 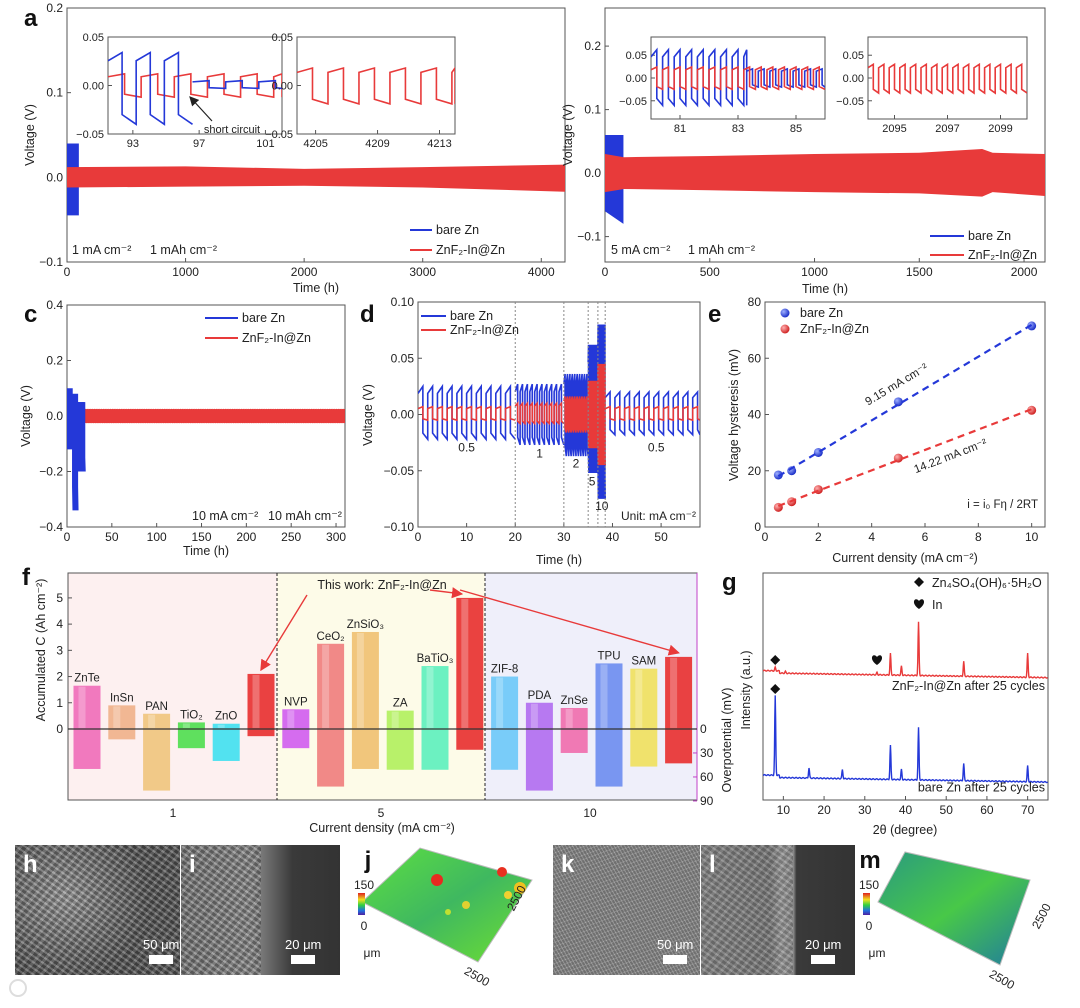 I want to click on legend-marker, so click(x=785, y=313).